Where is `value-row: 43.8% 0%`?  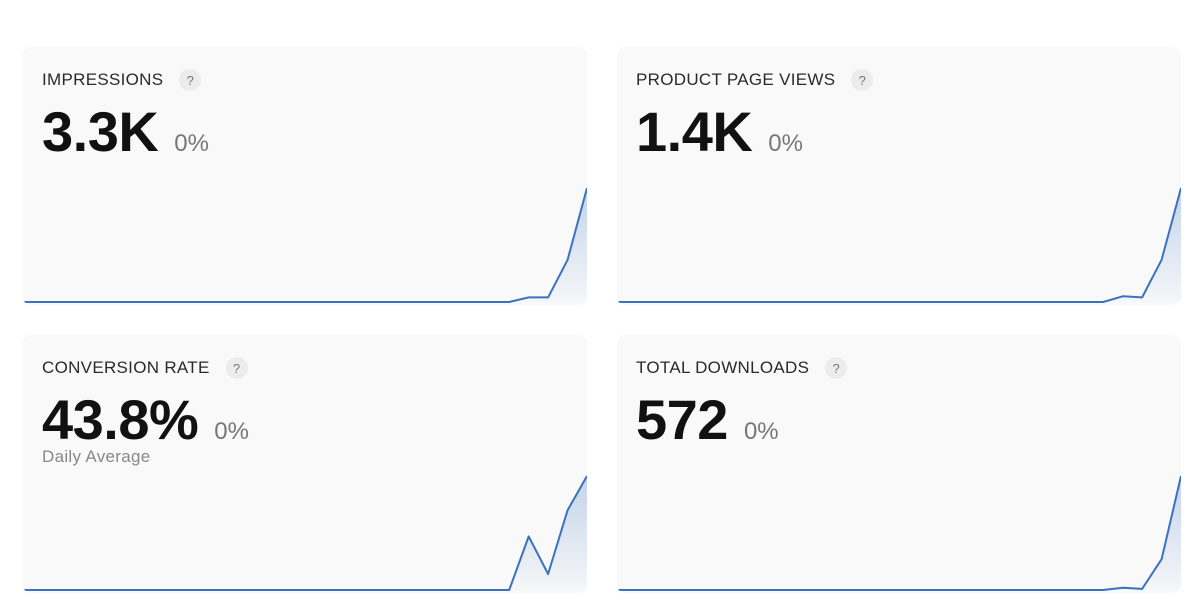 value-row: 43.8% 0% is located at coordinates (145, 419).